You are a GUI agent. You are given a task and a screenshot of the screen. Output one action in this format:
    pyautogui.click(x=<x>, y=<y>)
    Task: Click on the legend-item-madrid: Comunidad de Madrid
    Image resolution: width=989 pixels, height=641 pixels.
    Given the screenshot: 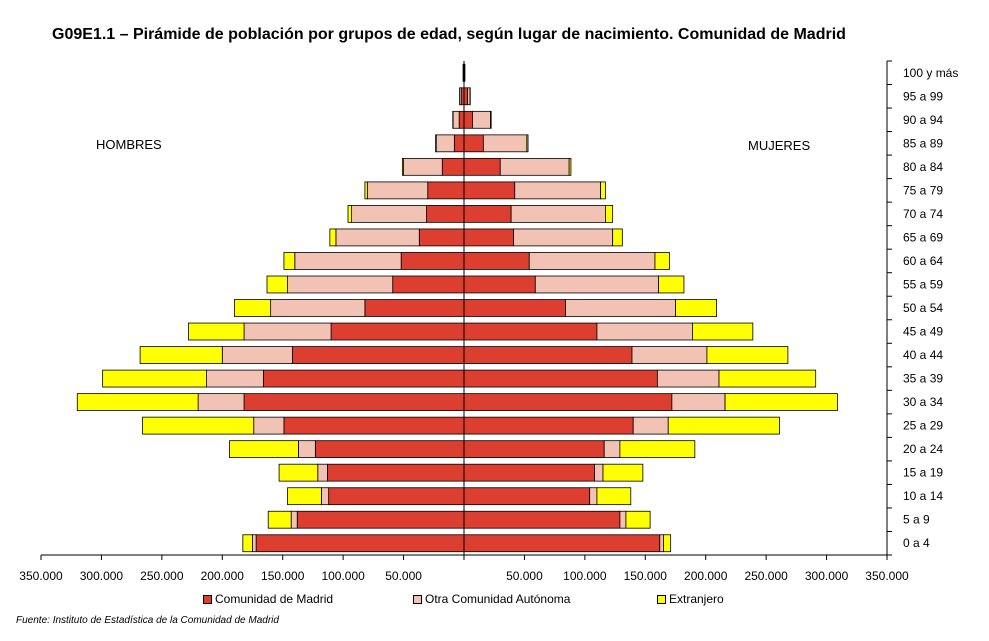 What is the action you would take?
    pyautogui.click(x=268, y=599)
    